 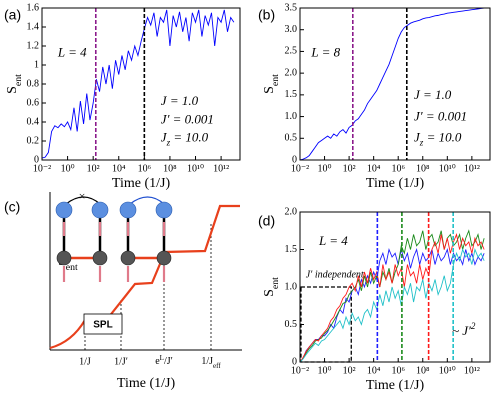 I want to click on annotation: Jz = 10.0, so click(x=185, y=139).